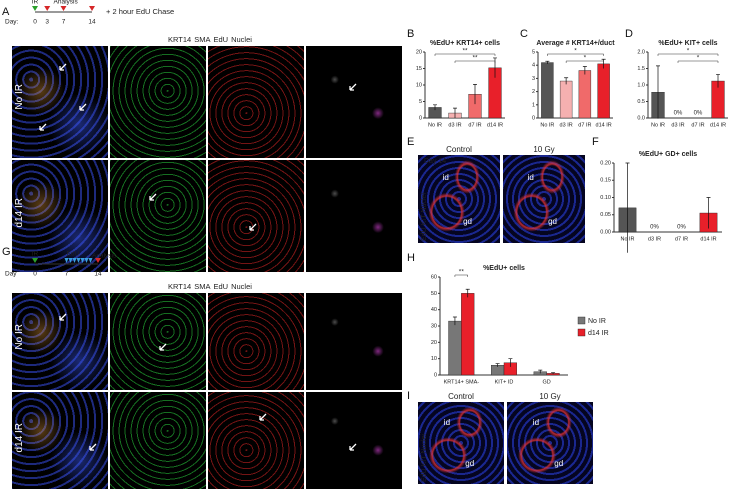 This screenshot has width=740, height=490. Describe the element at coordinates (434, 326) in the screenshot. I see `y-tick-label: 30` at that location.